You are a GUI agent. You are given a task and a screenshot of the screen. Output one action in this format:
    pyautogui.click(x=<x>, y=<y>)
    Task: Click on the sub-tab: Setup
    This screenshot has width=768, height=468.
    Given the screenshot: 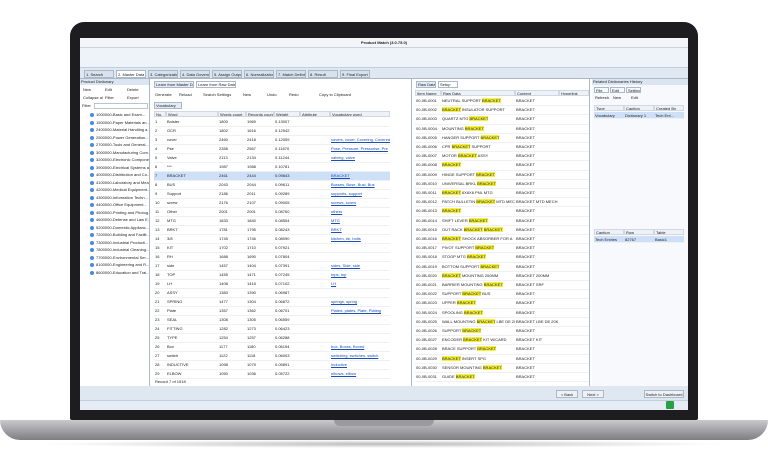 What is the action you would take?
    pyautogui.click(x=448, y=84)
    